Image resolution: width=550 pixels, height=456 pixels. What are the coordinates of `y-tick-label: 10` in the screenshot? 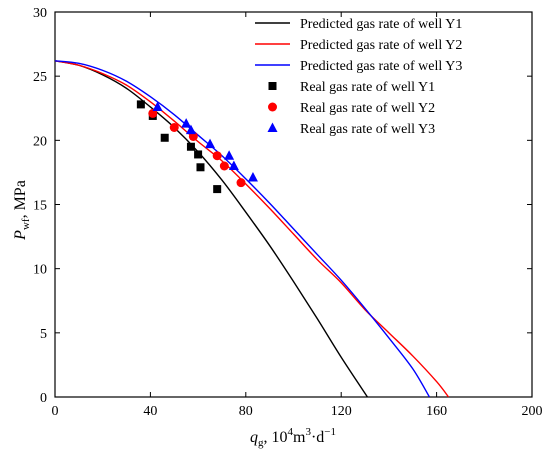 It's located at (40, 270).